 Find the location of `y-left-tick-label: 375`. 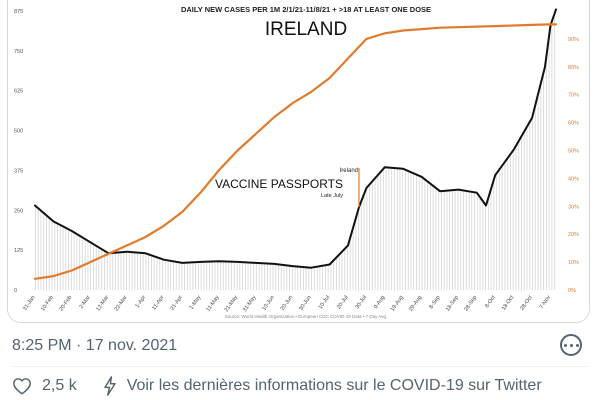

y-left-tick-label: 375 is located at coordinates (18, 171).